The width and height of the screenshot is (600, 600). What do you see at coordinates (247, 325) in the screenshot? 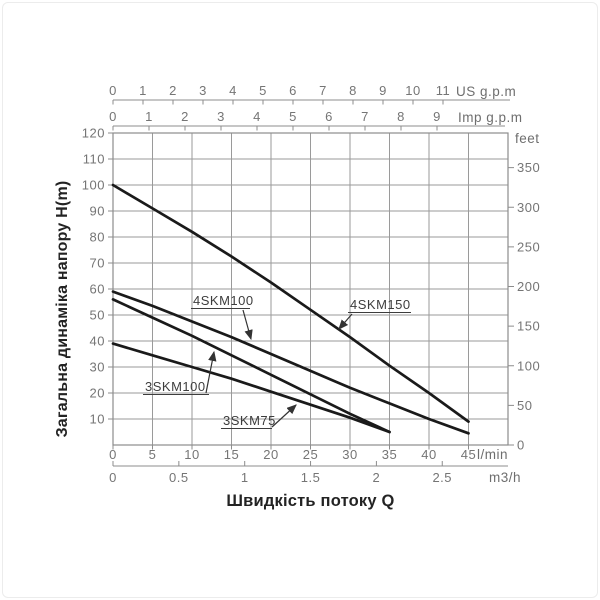
I see `leader-line-4SKM100` at bounding box center [247, 325].